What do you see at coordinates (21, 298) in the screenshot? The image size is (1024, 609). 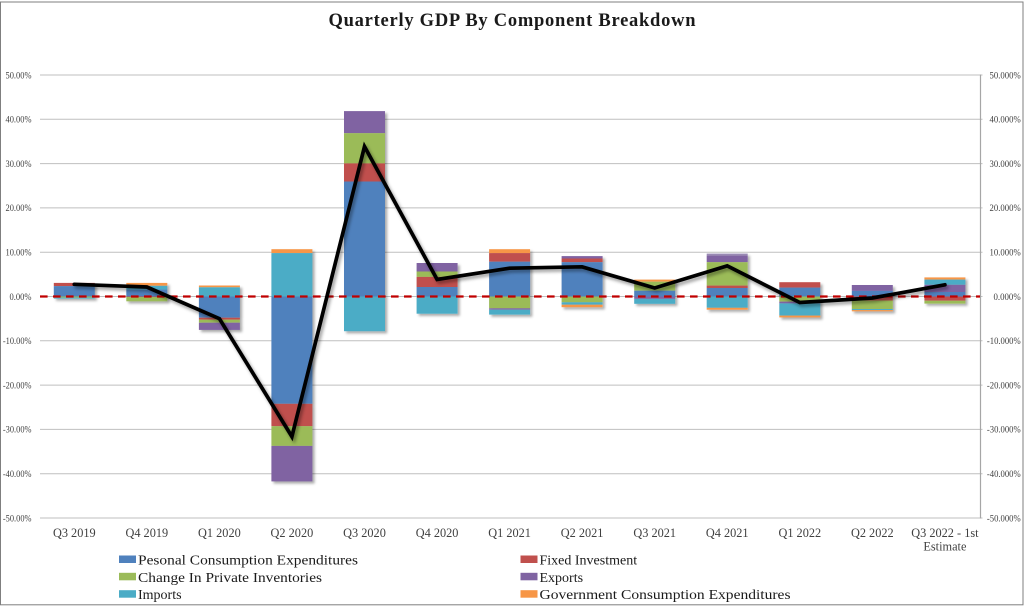 I see `svg-text: 0.00%` at bounding box center [21, 298].